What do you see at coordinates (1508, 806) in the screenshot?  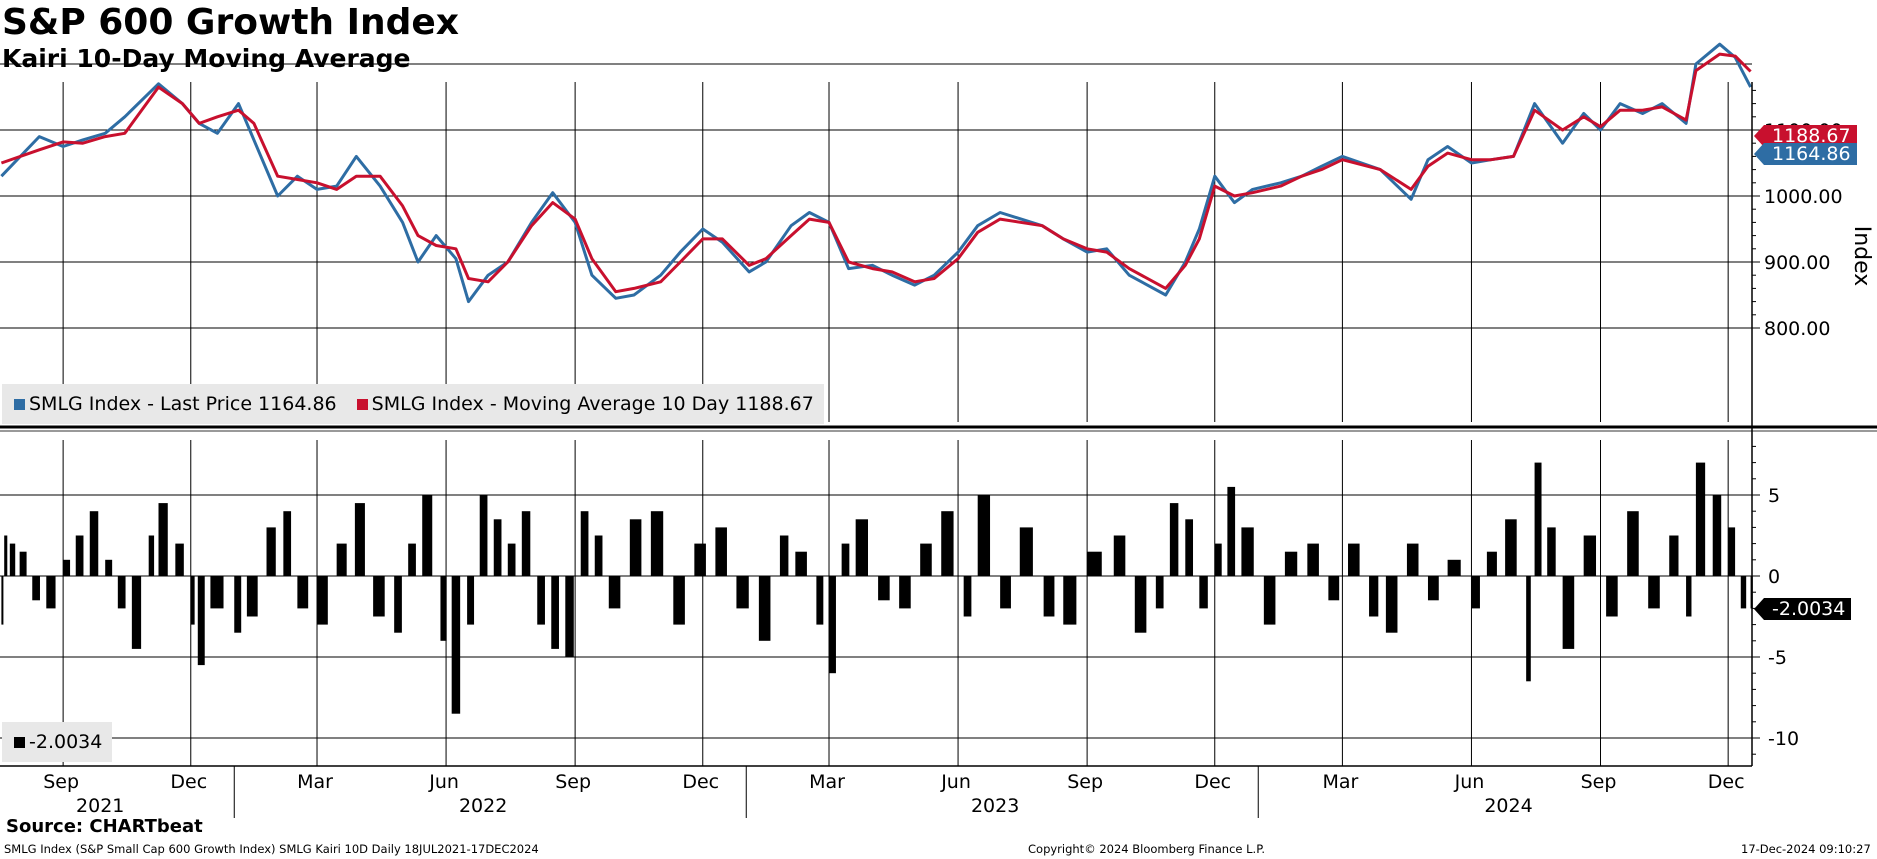 I see `x-tick-label-year: 2024` at bounding box center [1508, 806].